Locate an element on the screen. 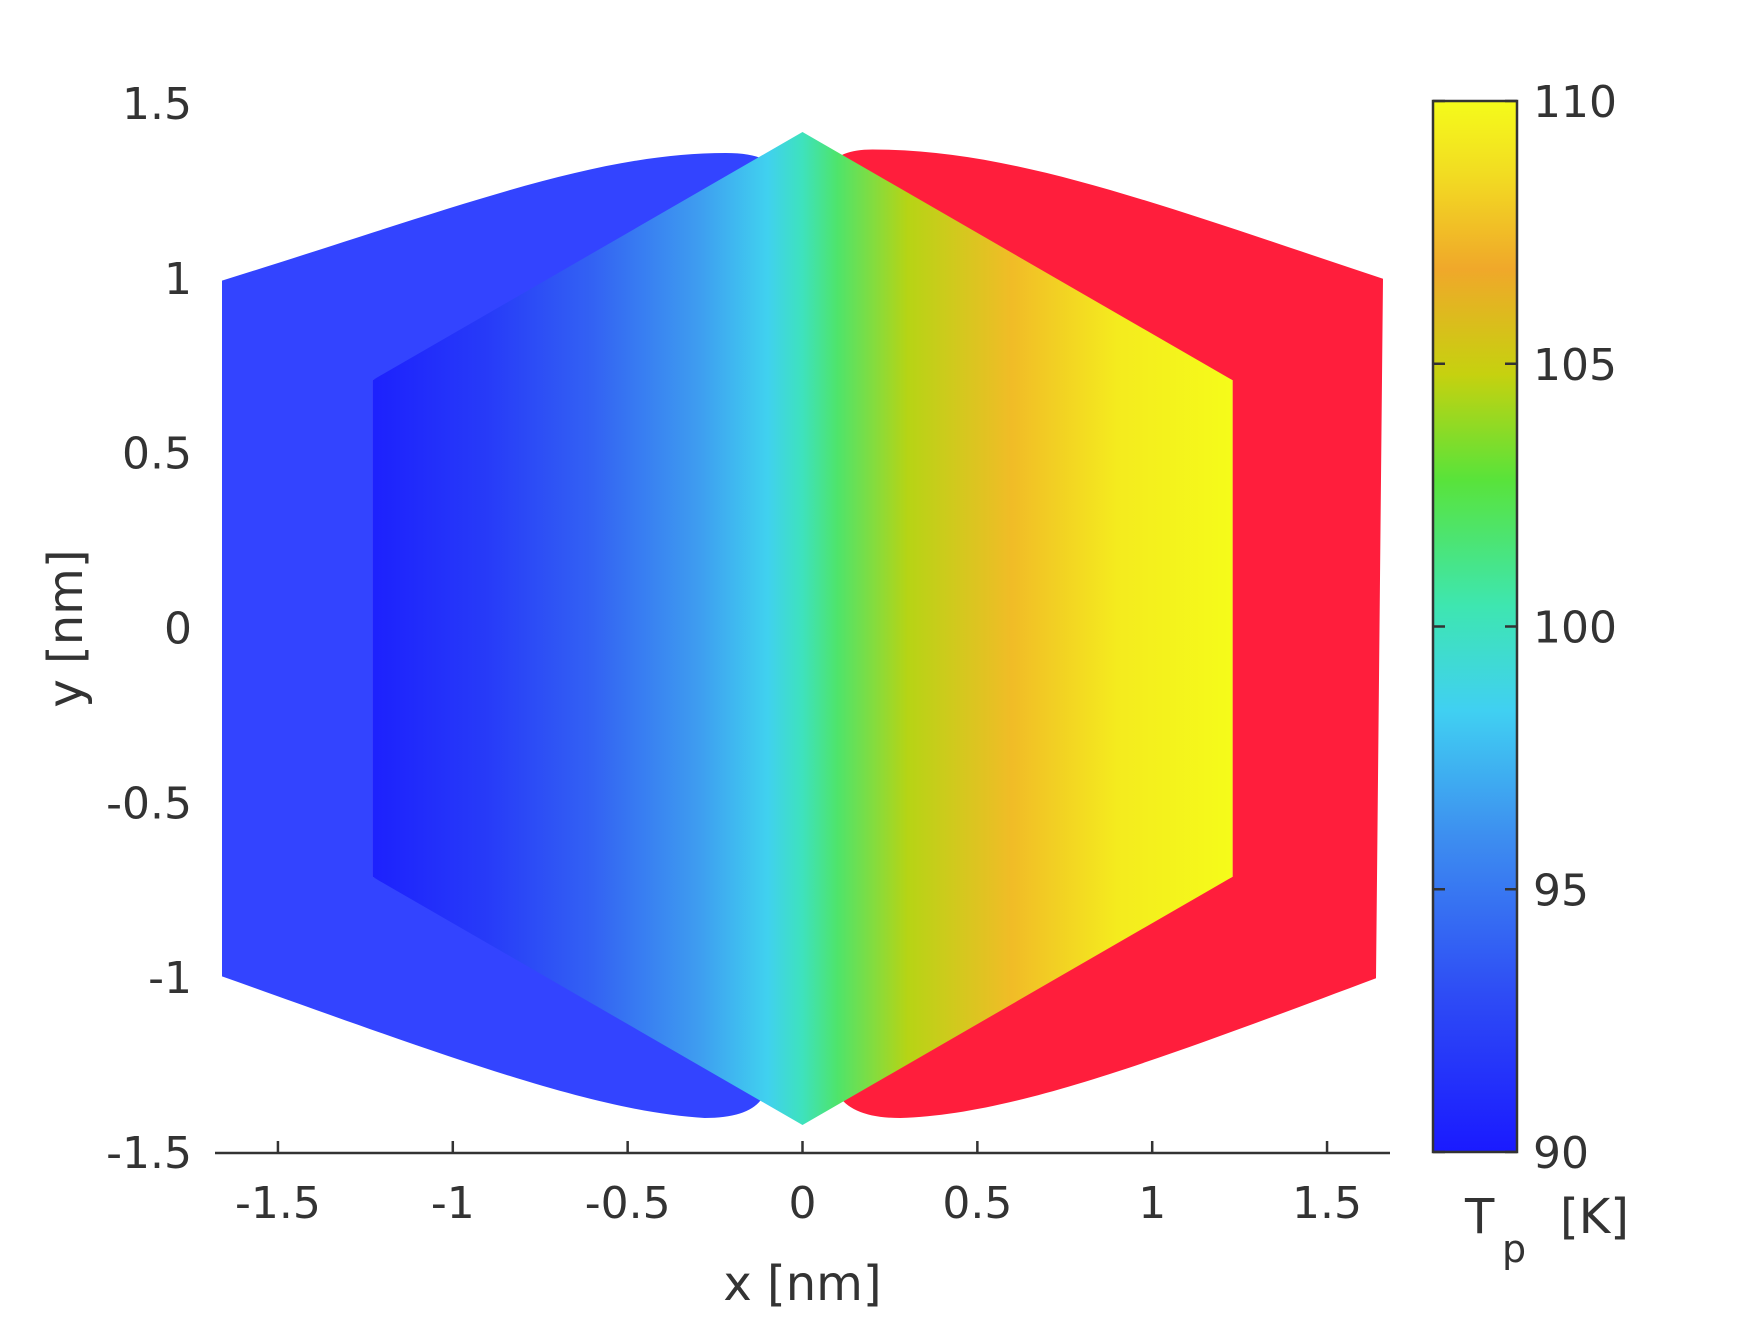  colorbar-tick-label: 100 is located at coordinates (1575, 628).